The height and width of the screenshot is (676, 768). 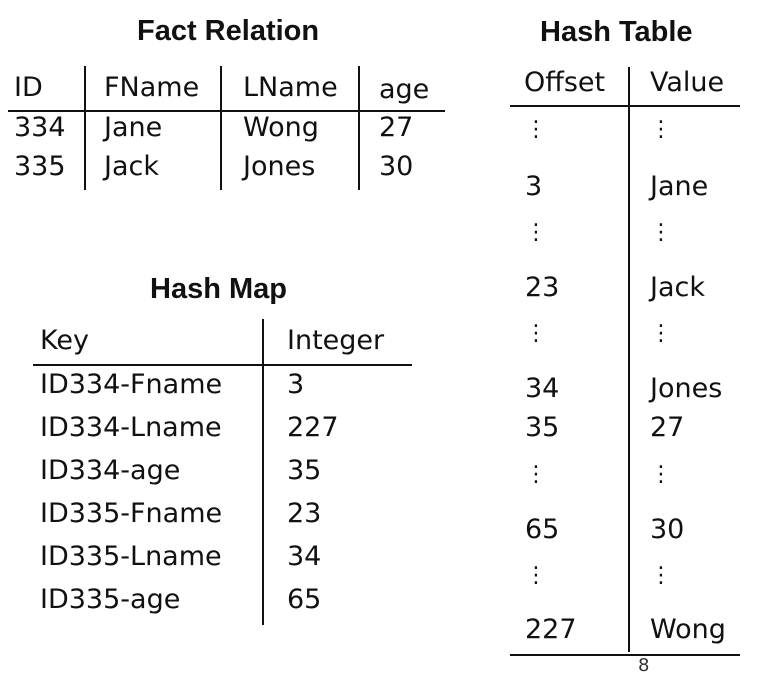 I want to click on hashmap-row-6-int: 65, so click(x=304, y=599).